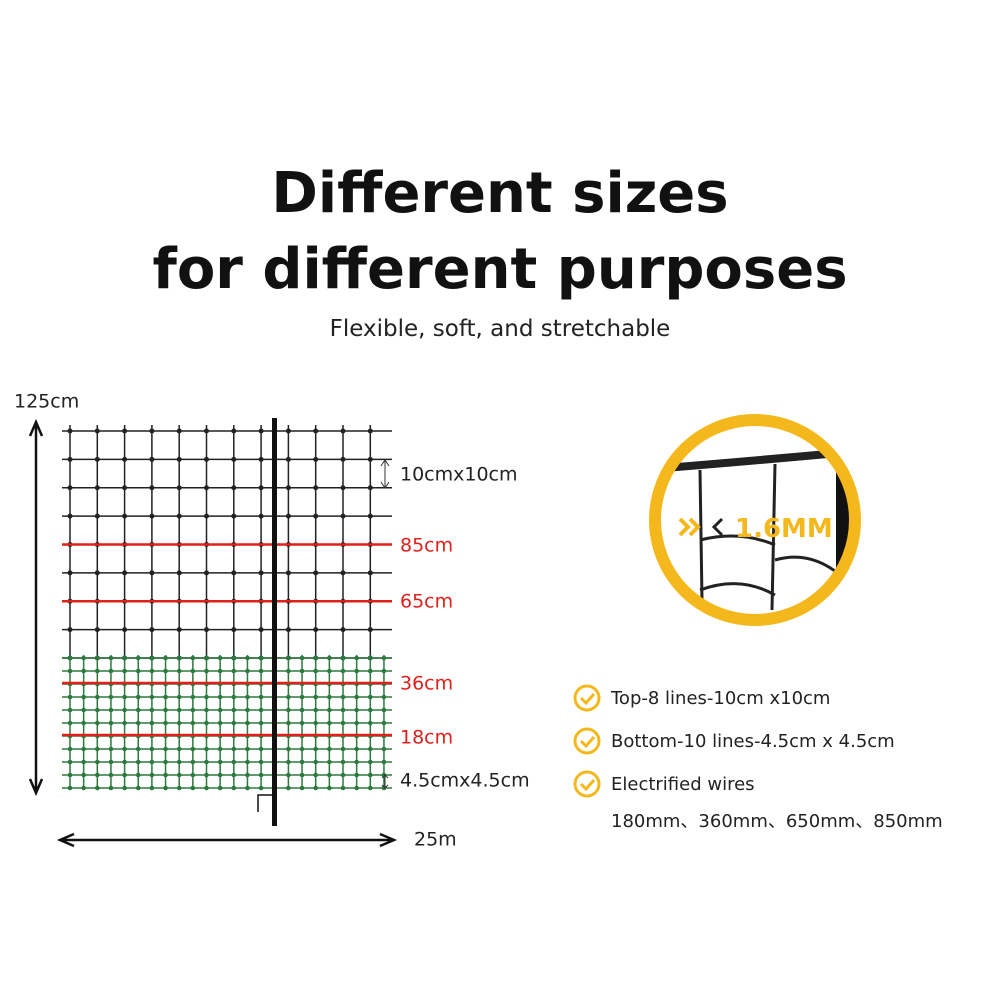 This screenshot has height=1000, width=1000. I want to click on pole-spike, so click(264, 803).